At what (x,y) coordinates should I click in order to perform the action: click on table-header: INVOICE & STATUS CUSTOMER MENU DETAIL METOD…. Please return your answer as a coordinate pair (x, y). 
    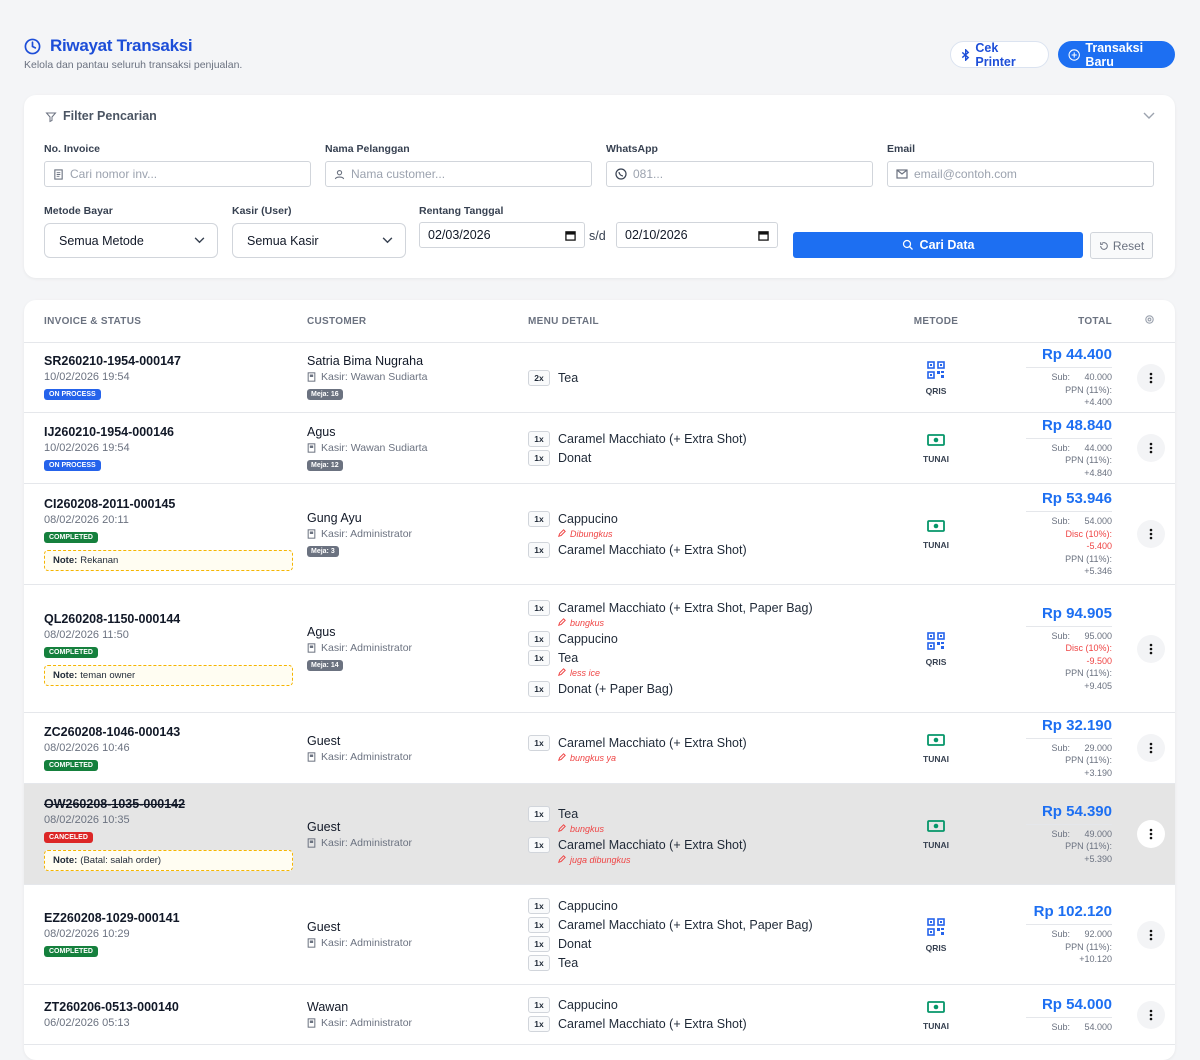
    Looking at the image, I should click on (599, 321).